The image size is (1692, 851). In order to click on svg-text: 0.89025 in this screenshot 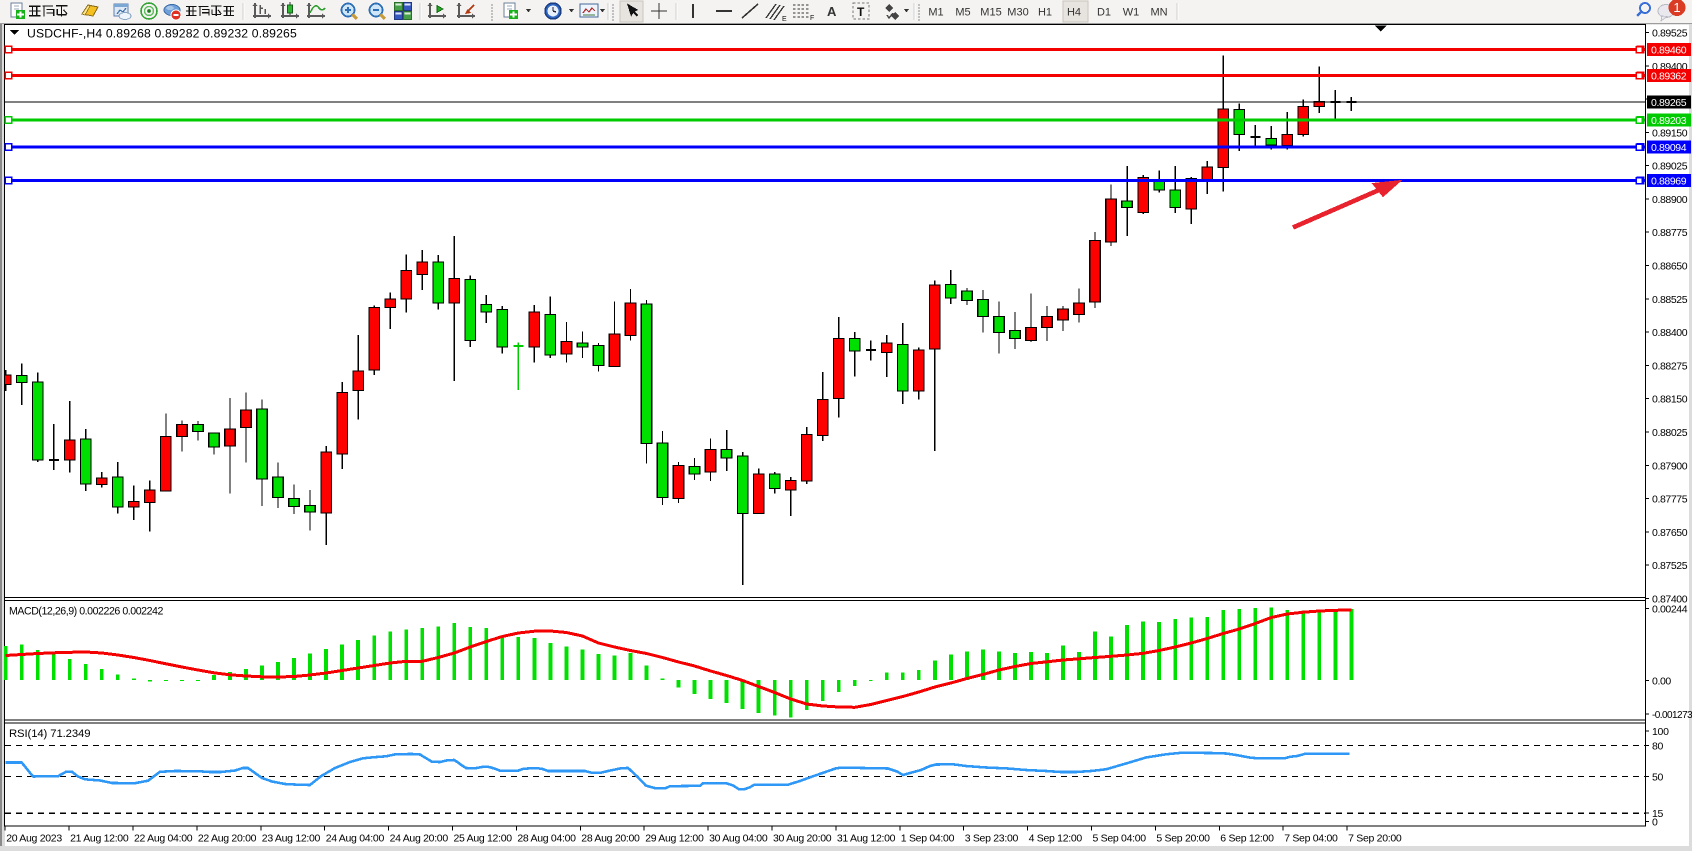, I will do `click(1670, 167)`.